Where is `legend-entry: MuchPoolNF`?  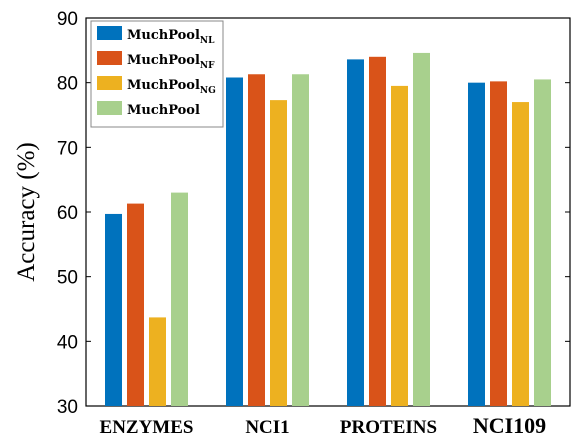
legend-entry: MuchPoolNF is located at coordinates (171, 62).